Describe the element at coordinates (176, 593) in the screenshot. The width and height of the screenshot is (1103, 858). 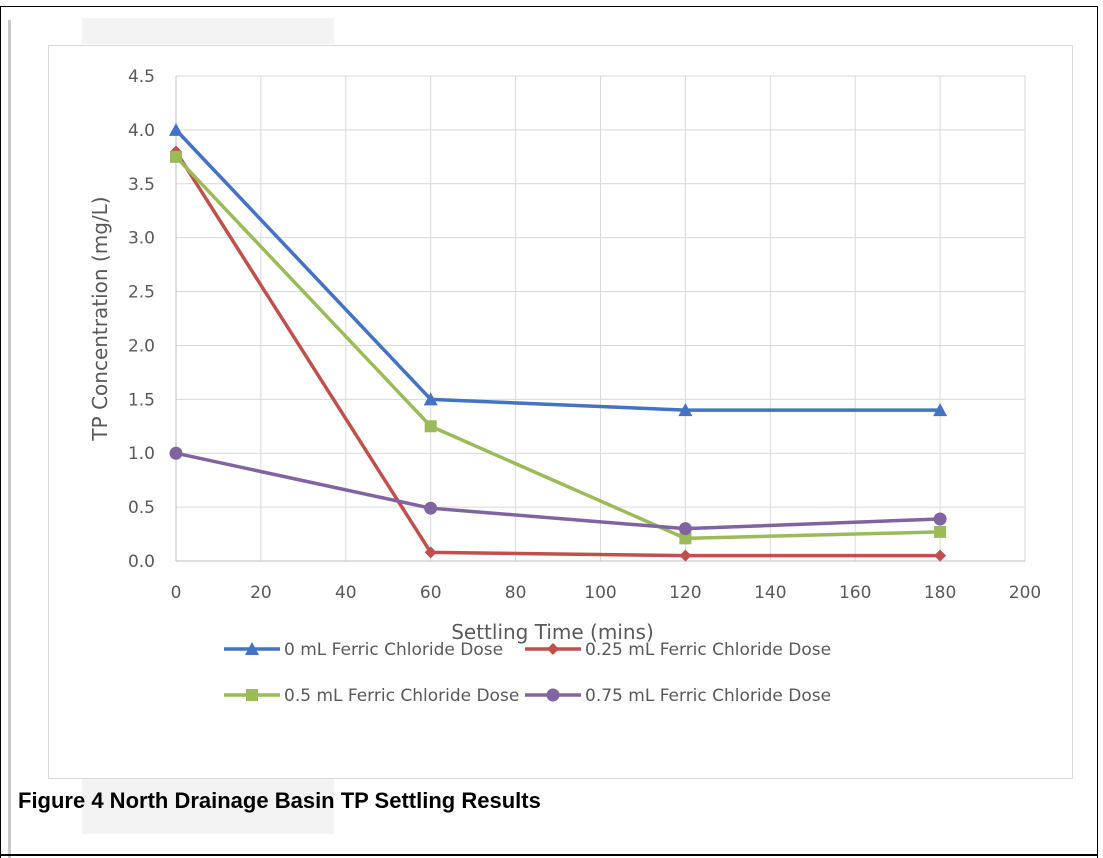
I see `x-tick-label: 0` at that location.